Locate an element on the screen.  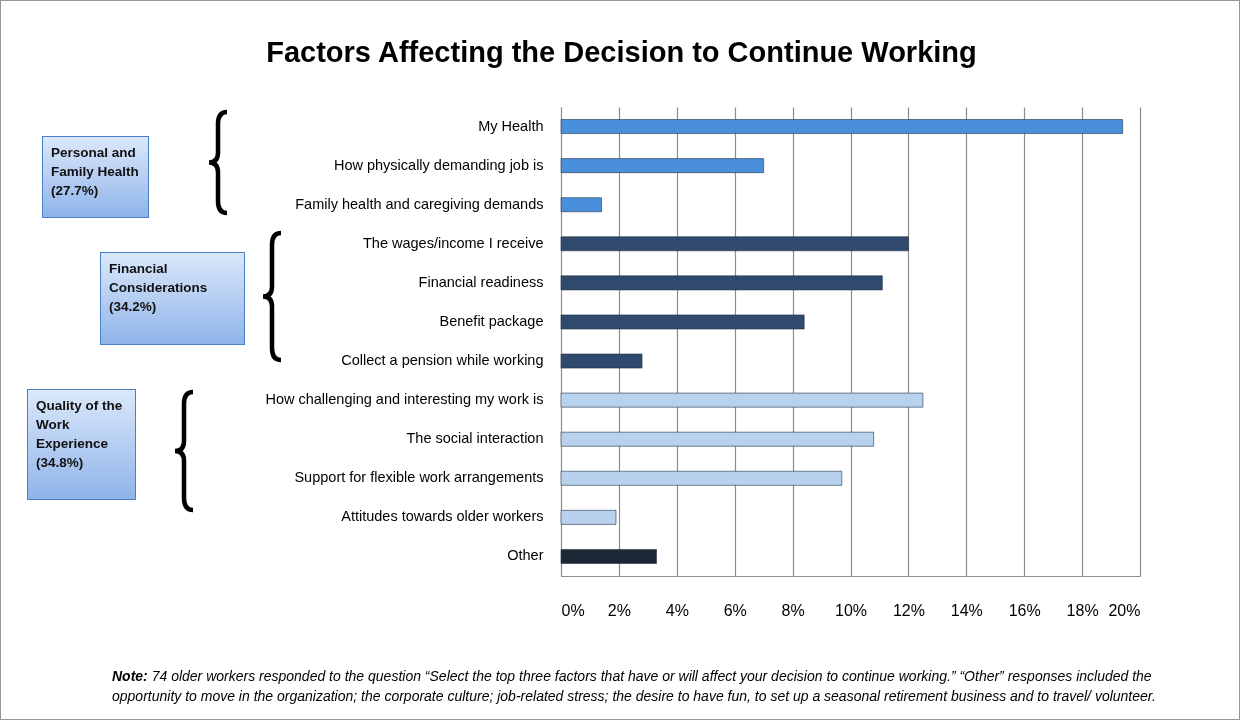
x-tick-label: 2% is located at coordinates (619, 610).